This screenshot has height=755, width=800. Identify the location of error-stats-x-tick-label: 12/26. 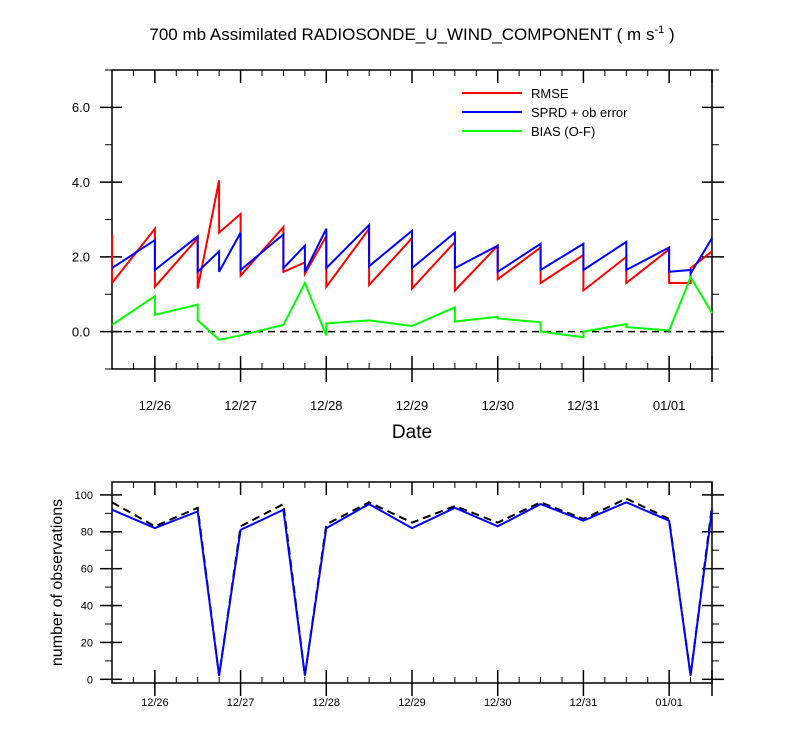
(155, 405).